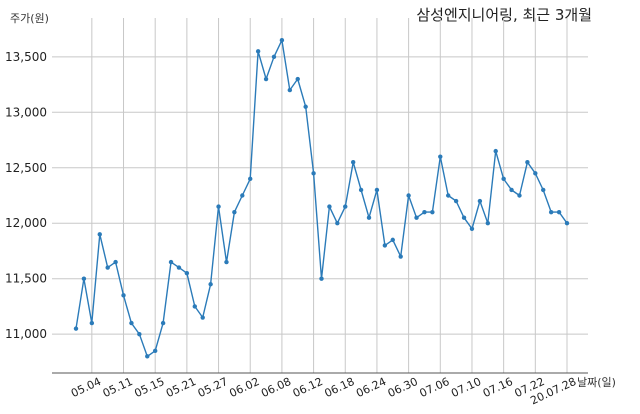 Image resolution: width=640 pixels, height=414 pixels. What do you see at coordinates (213, 387) in the screenshot?
I see `x-tick-label: 05.27` at bounding box center [213, 387].